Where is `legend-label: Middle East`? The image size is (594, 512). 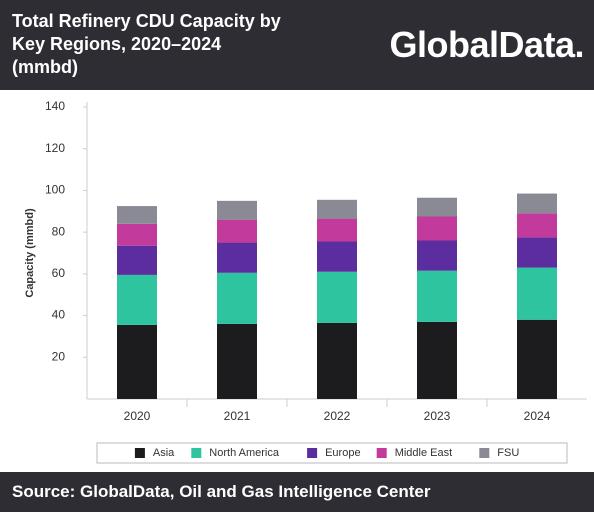 legend-label: Middle East is located at coordinates (423, 453).